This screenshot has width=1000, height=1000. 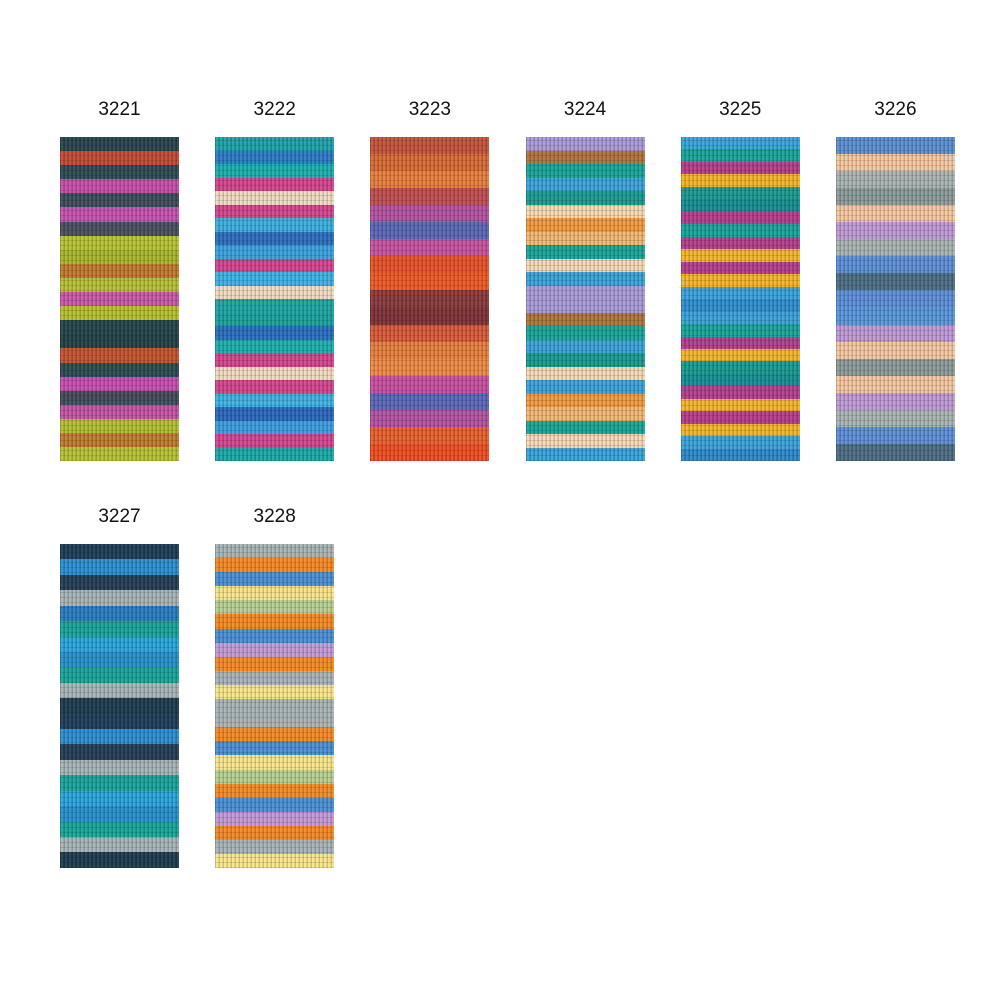 I want to click on swatch-code-label: 3226, so click(x=895, y=109).